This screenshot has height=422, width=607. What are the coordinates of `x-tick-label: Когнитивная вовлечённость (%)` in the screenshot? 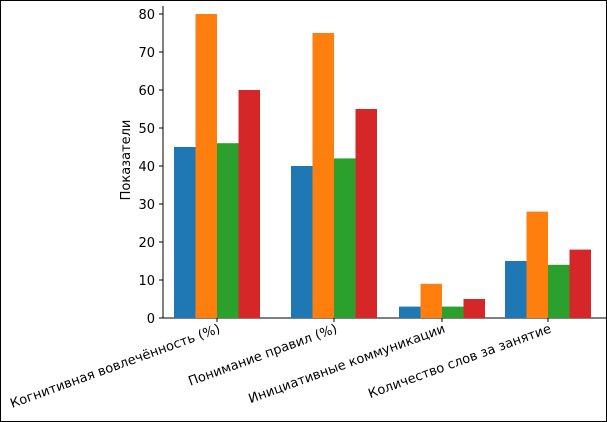 It's located at (115, 367).